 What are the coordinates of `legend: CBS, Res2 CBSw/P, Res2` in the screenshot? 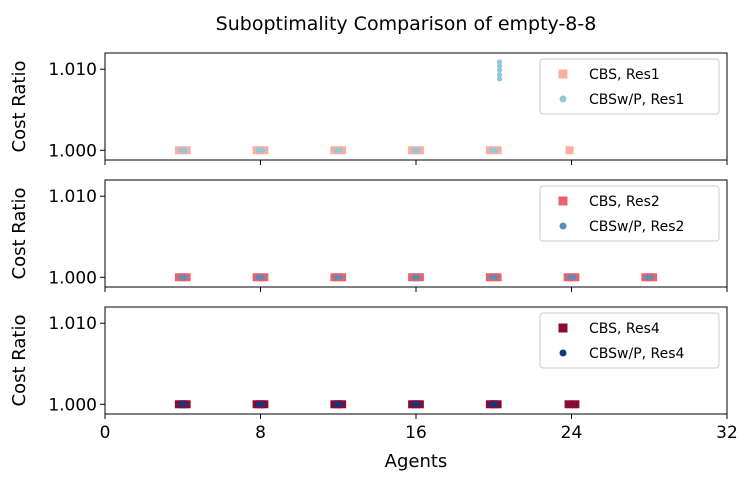 It's located at (629, 213).